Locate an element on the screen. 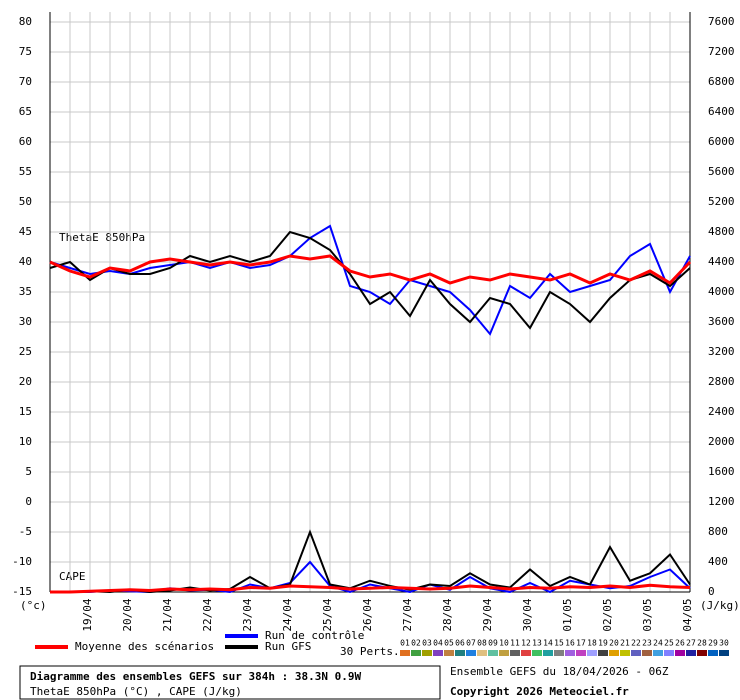  member-label: 16 is located at coordinates (570, 643).